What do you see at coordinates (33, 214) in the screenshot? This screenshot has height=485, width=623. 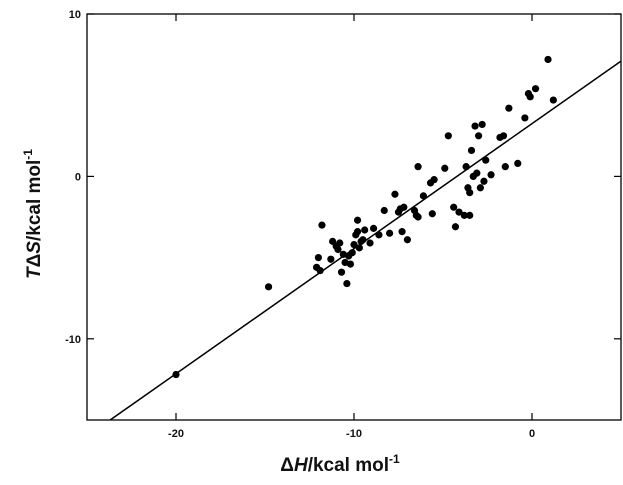 I see `y-axis-label: TΔS/kcal mol-1` at bounding box center [33, 214].